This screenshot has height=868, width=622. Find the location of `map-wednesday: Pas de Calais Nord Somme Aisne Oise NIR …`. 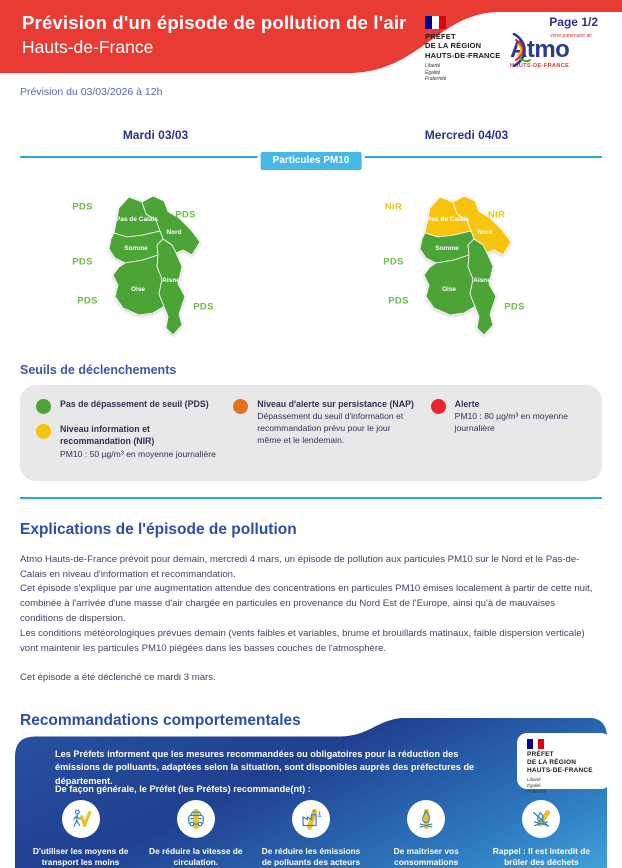

map-wednesday: Pas de Calais Nord Somme Aisne Oise NIR … is located at coordinates (467, 263).